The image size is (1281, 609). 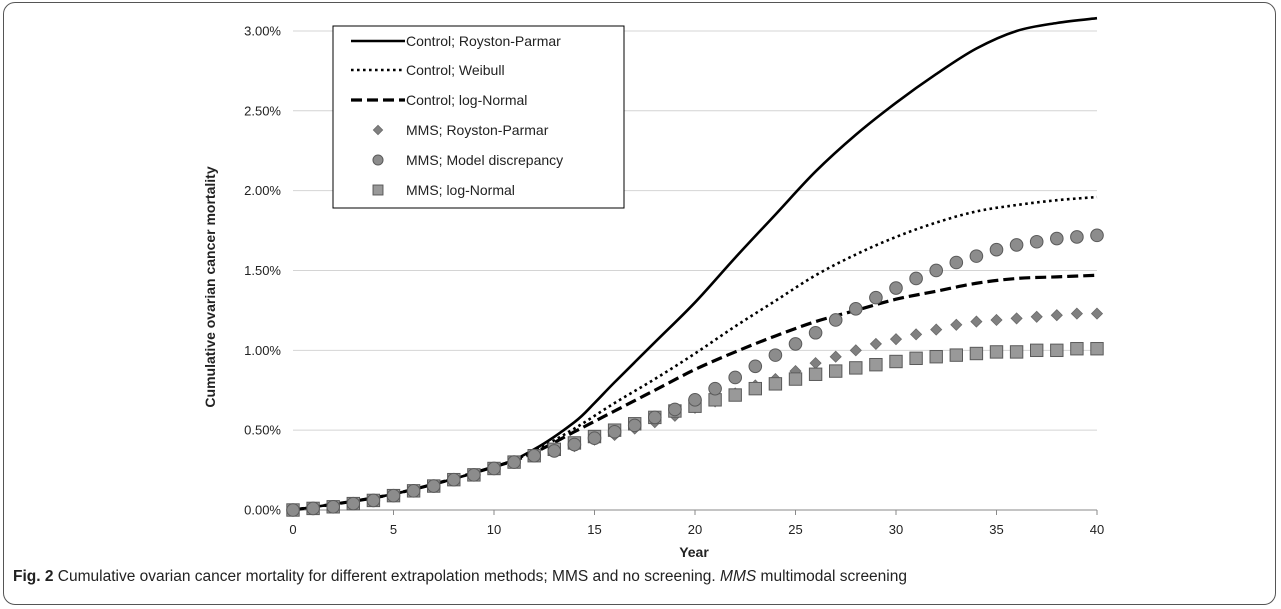 I want to click on legend-label: MMS; Royston-Parmar, so click(x=477, y=130).